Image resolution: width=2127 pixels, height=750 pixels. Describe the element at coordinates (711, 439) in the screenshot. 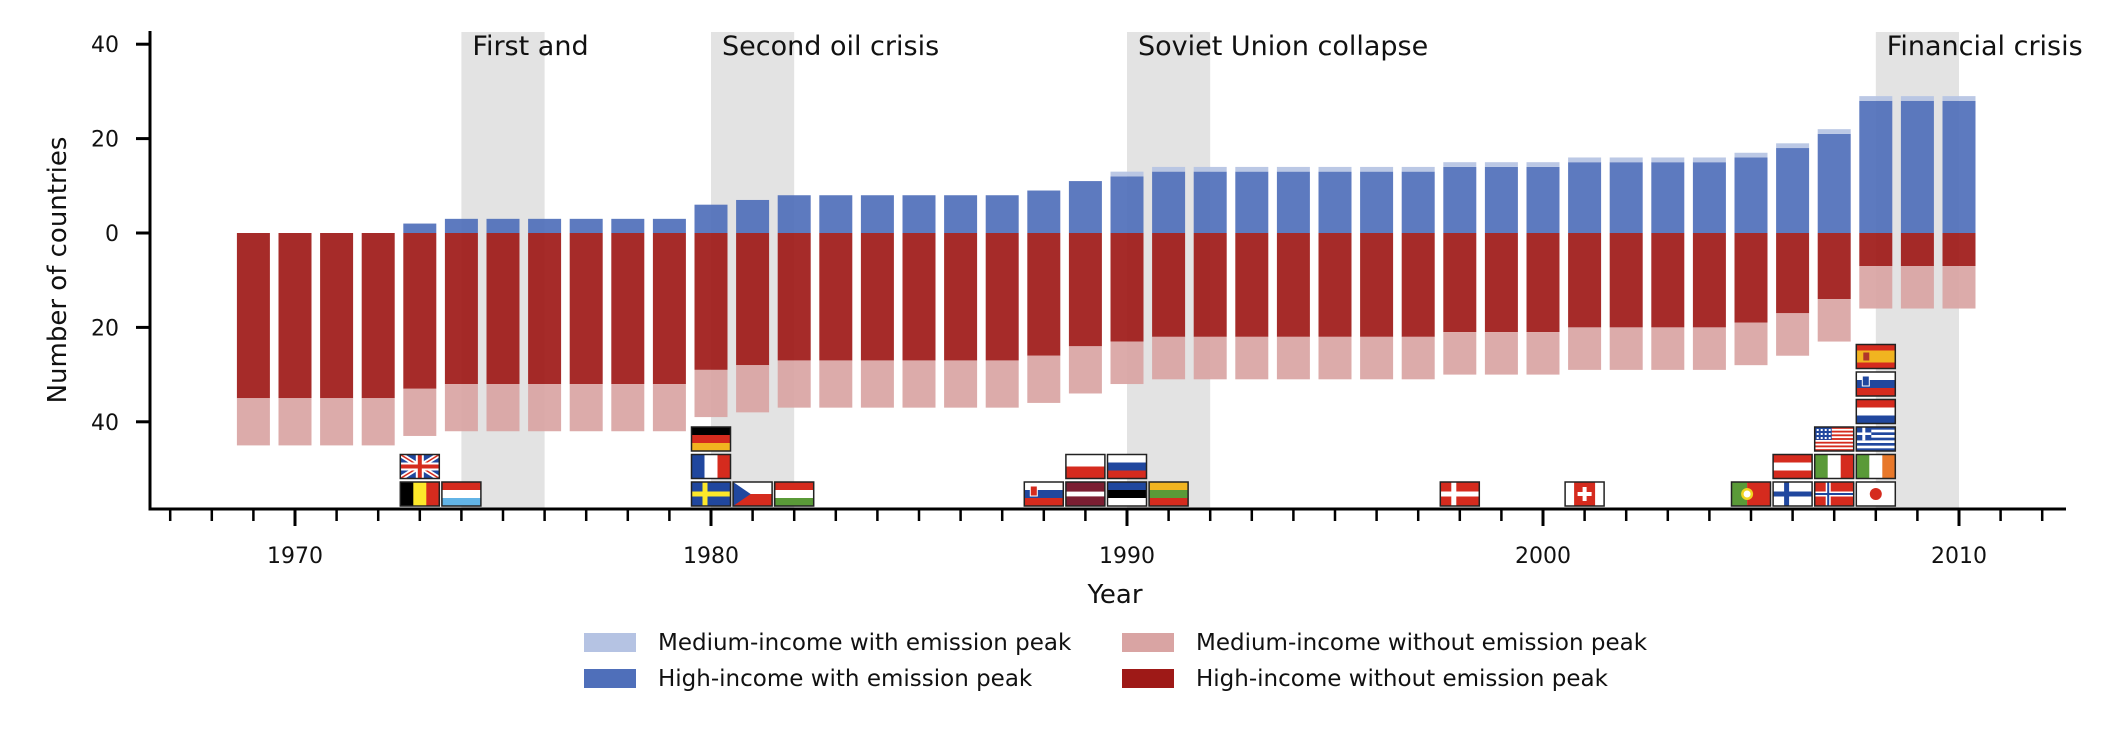

I see `flag-germany` at that location.